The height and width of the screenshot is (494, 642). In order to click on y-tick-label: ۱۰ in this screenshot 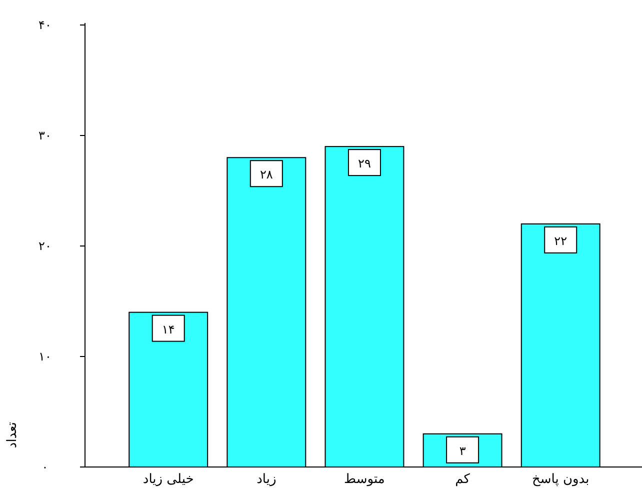, I will do `click(45, 357)`.